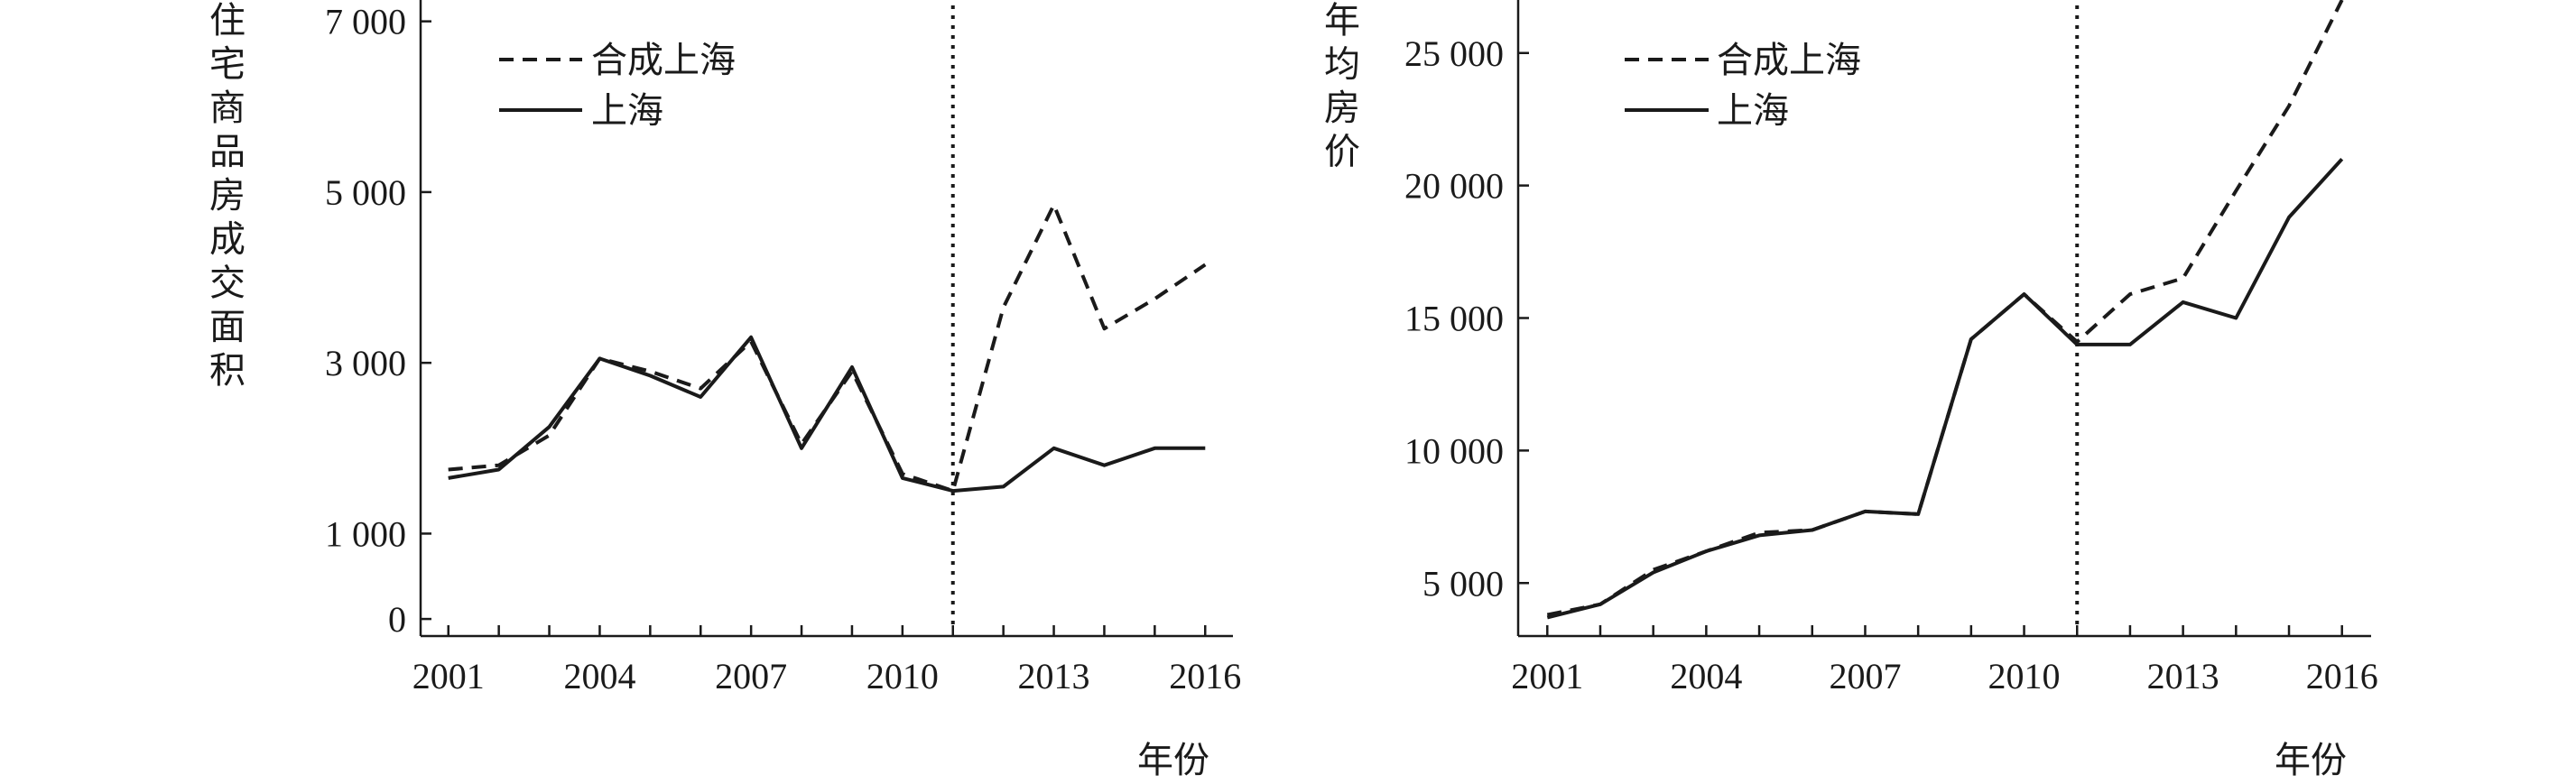 Image resolution: width=2576 pixels, height=784 pixels. What do you see at coordinates (1454, 319) in the screenshot?
I see `y-tick-label: 15 000` at bounding box center [1454, 319].